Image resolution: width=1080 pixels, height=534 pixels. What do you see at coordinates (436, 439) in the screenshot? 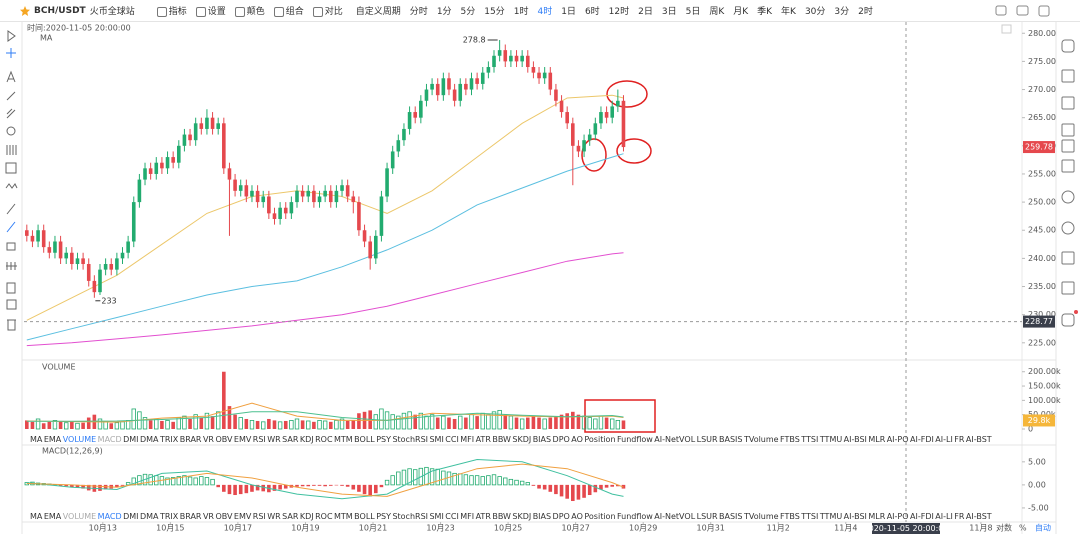
I see `indicator-tab: SMI` at bounding box center [436, 439].